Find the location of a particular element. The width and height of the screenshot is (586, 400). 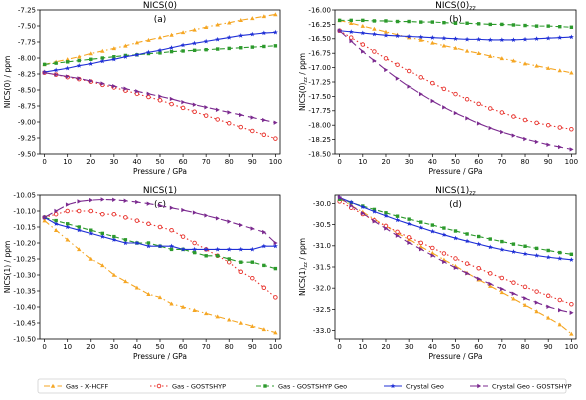

y-tick-label: -33.0 is located at coordinates (322, 331).